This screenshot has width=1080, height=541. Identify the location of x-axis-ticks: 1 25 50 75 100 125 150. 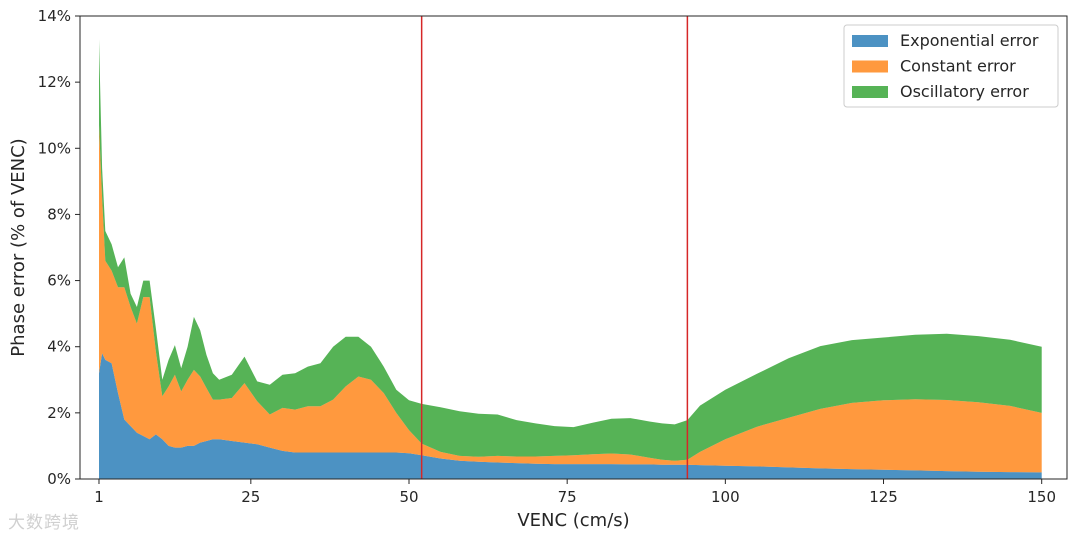
(575, 492).